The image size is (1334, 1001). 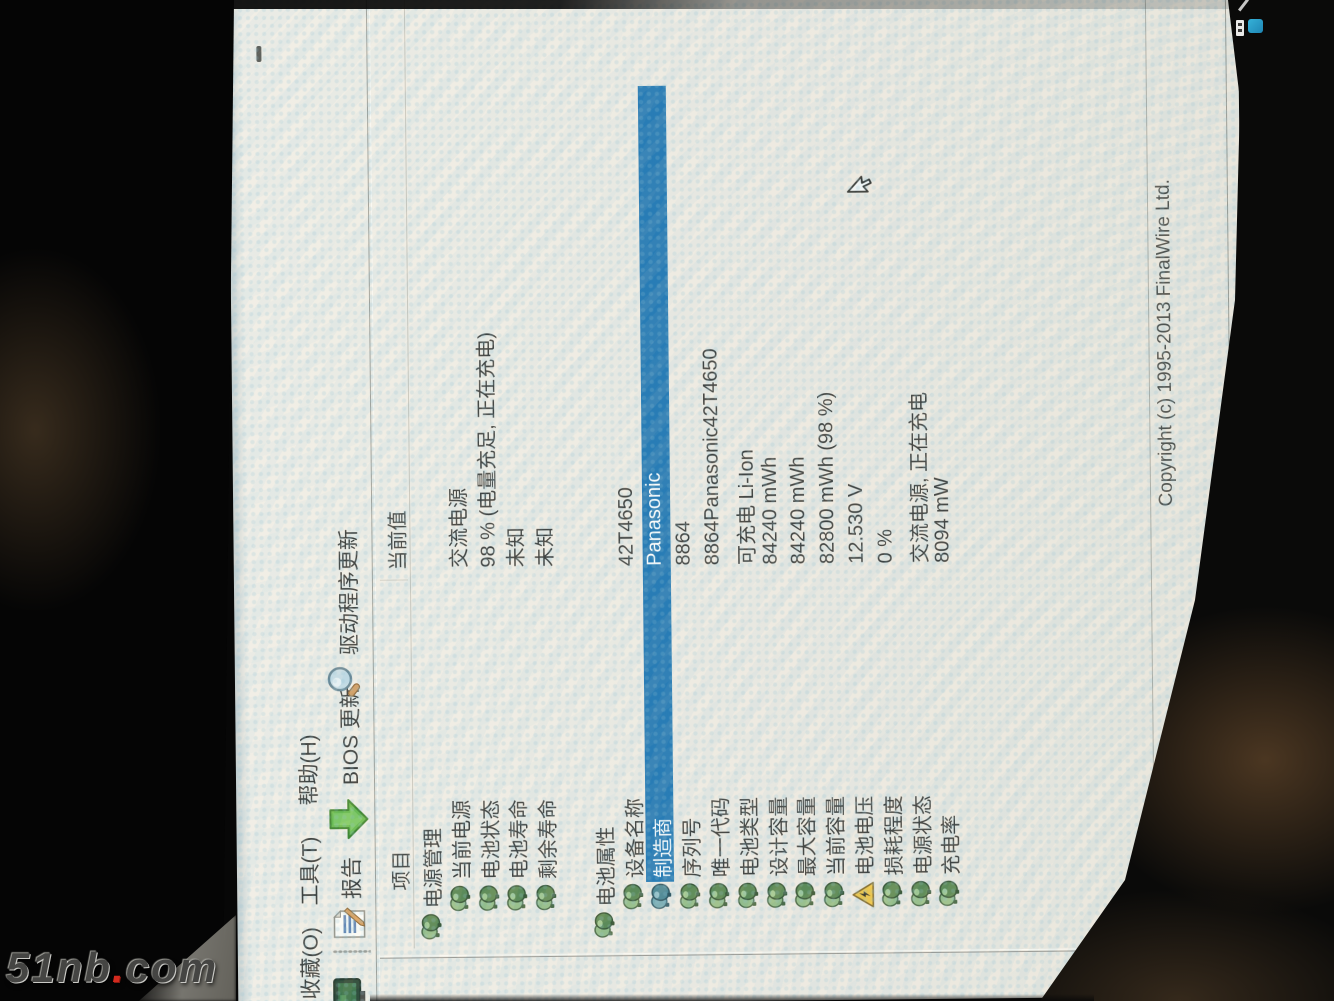 What do you see at coordinates (351, 736) in the screenshot?
I see `bios-update-label: BIOS 更新` at bounding box center [351, 736].